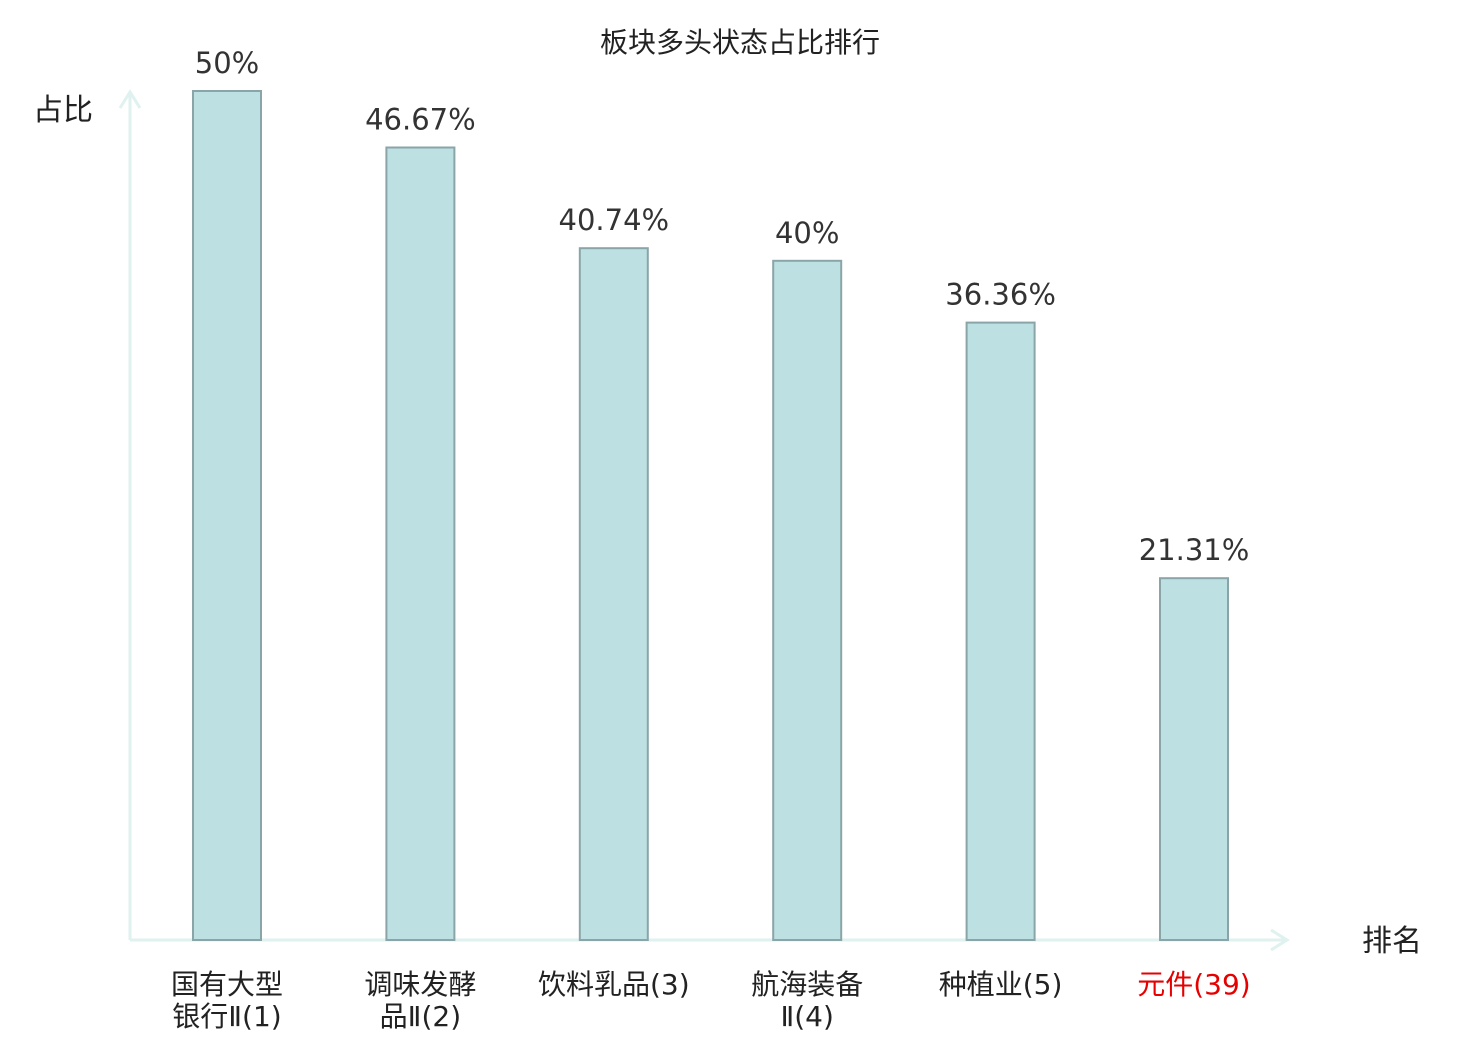  Describe the element at coordinates (130, 99) in the screenshot. I see `y-axis-arrow` at that location.